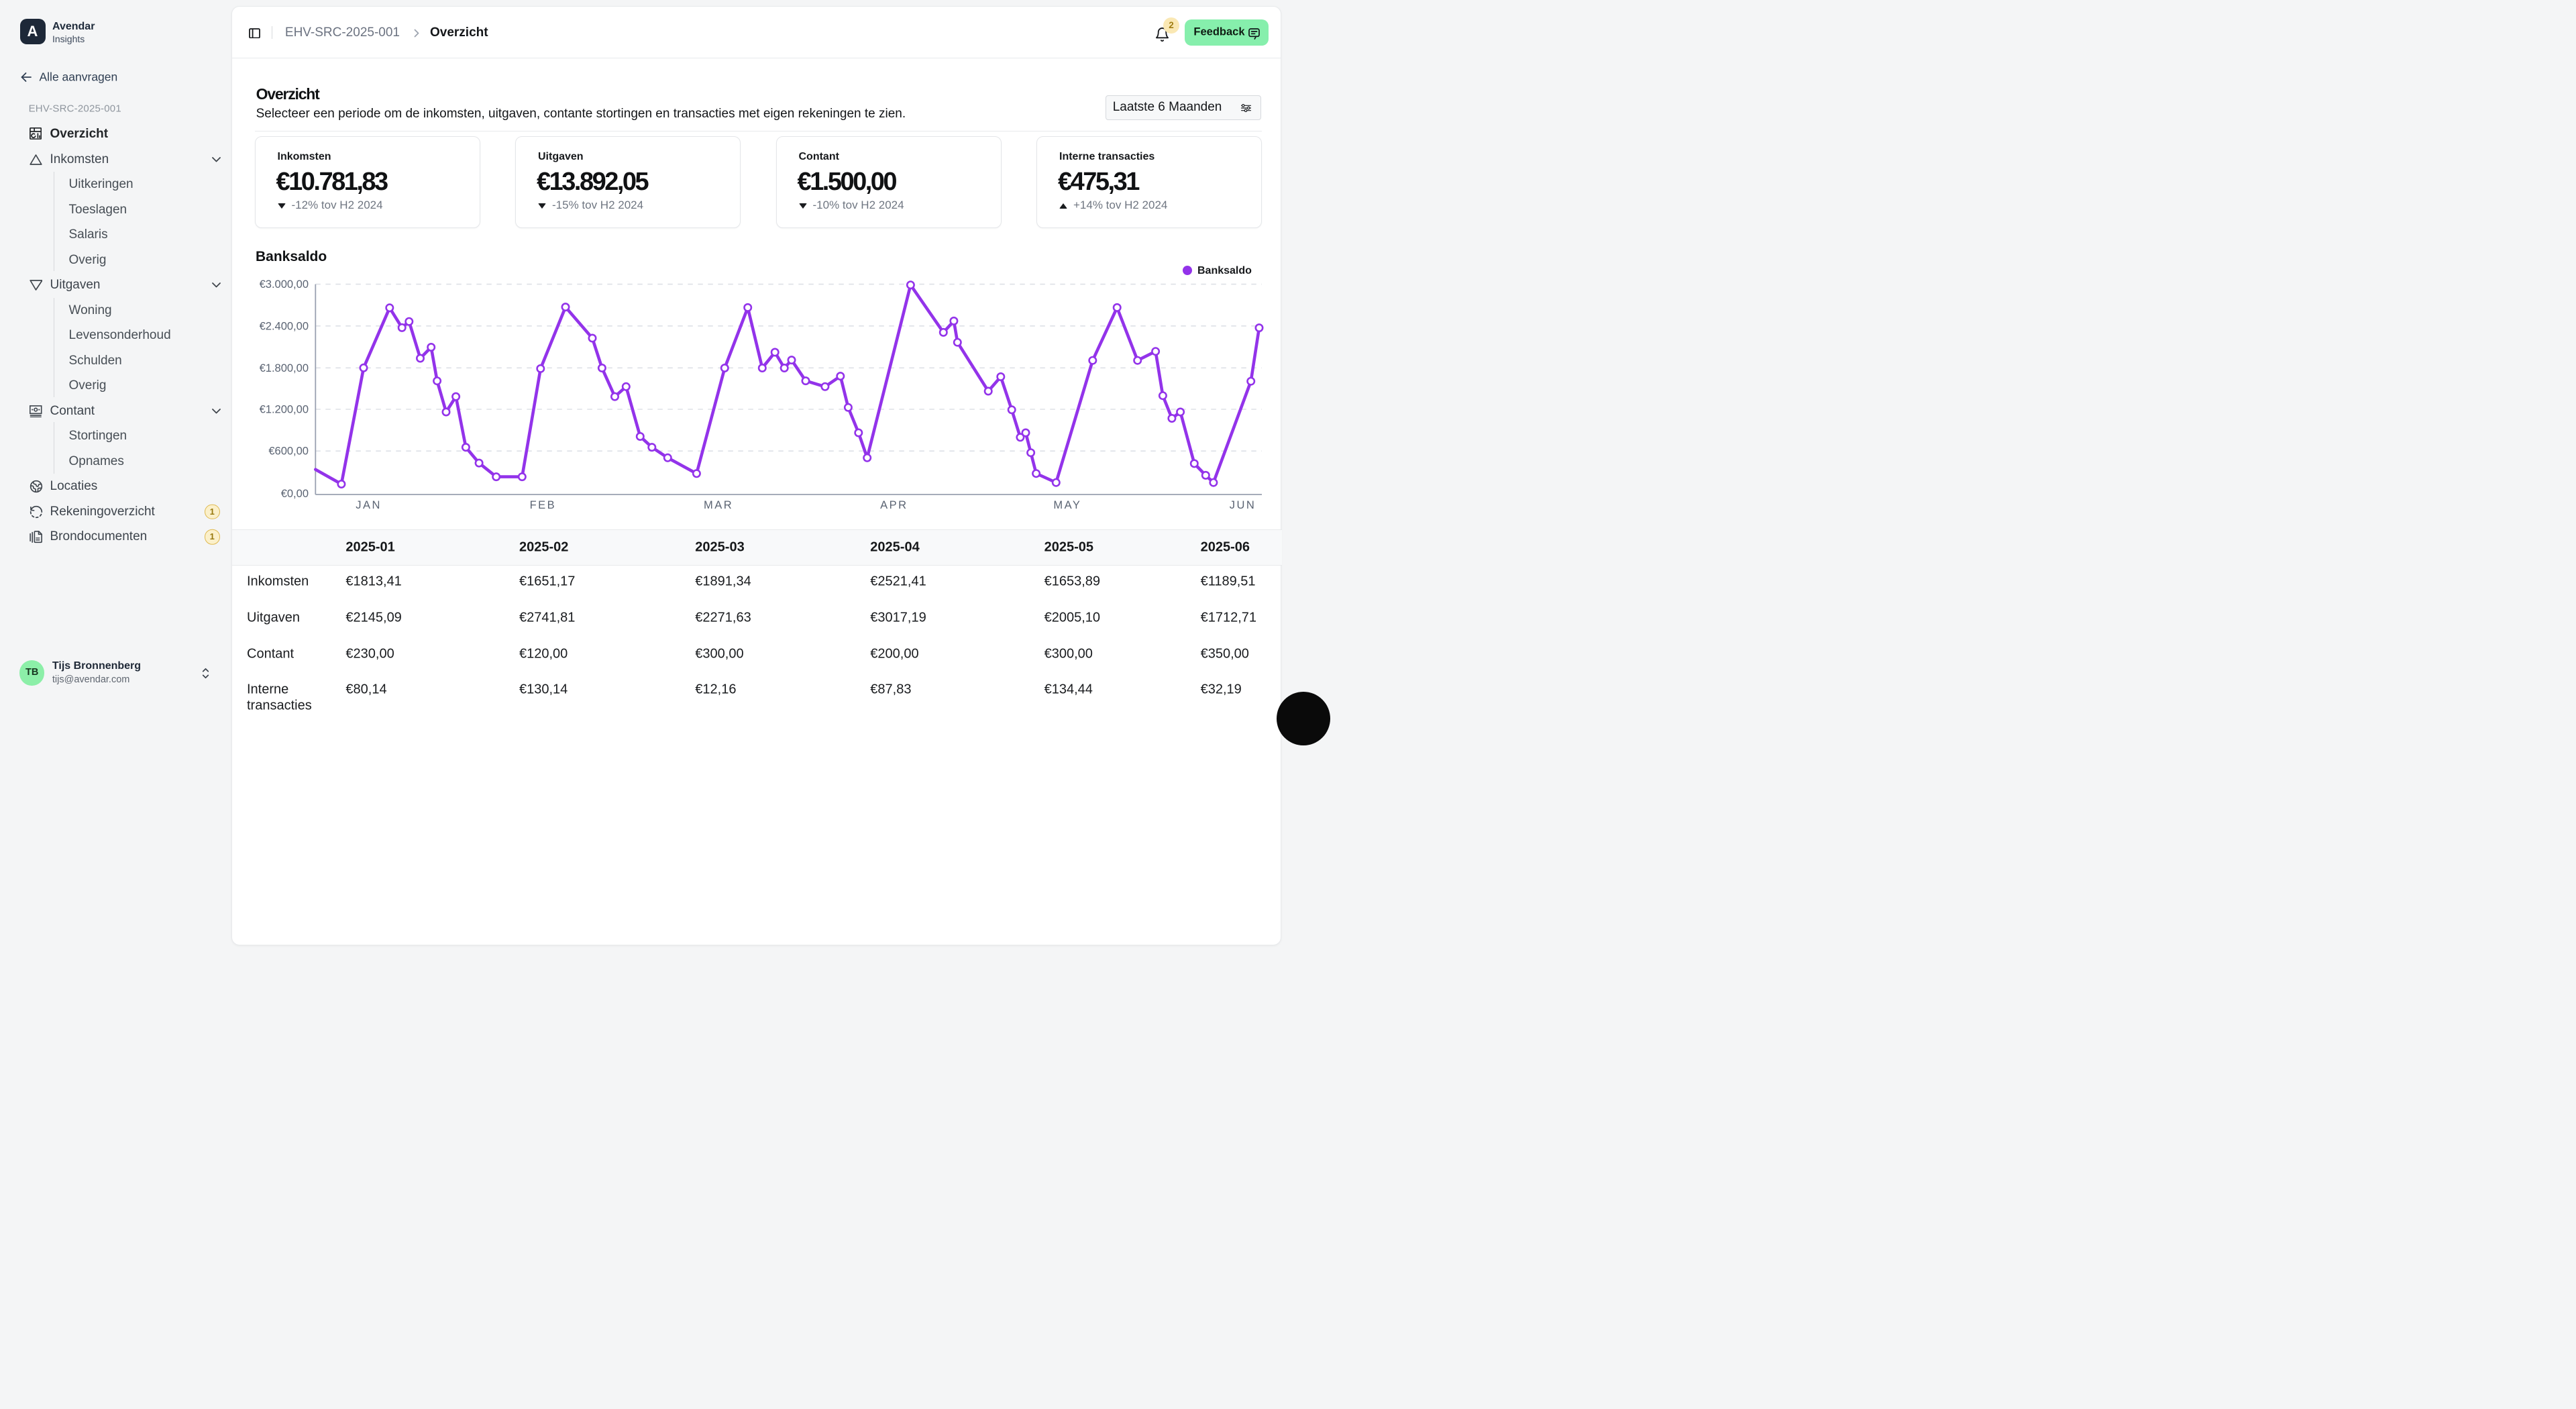 This screenshot has width=2576, height=1409. Describe the element at coordinates (543, 505) in the screenshot. I see `svg-text: FEB` at that location.